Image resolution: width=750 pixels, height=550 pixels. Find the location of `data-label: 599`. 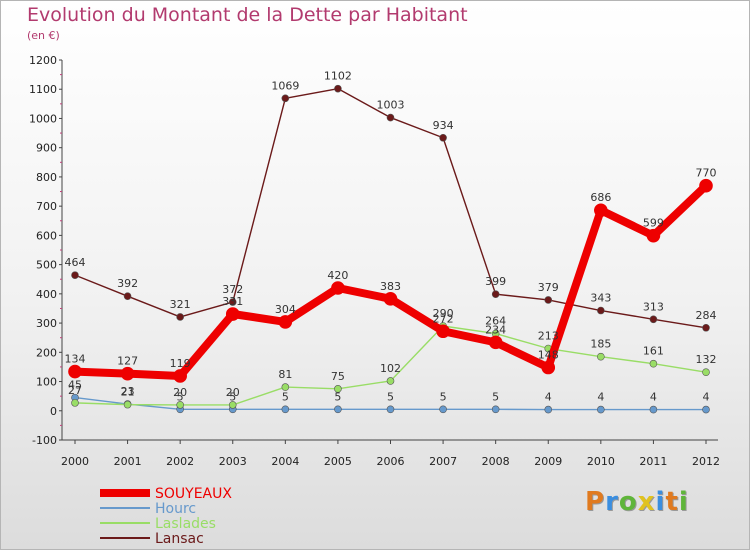

data-label: 599 is located at coordinates (653, 223).